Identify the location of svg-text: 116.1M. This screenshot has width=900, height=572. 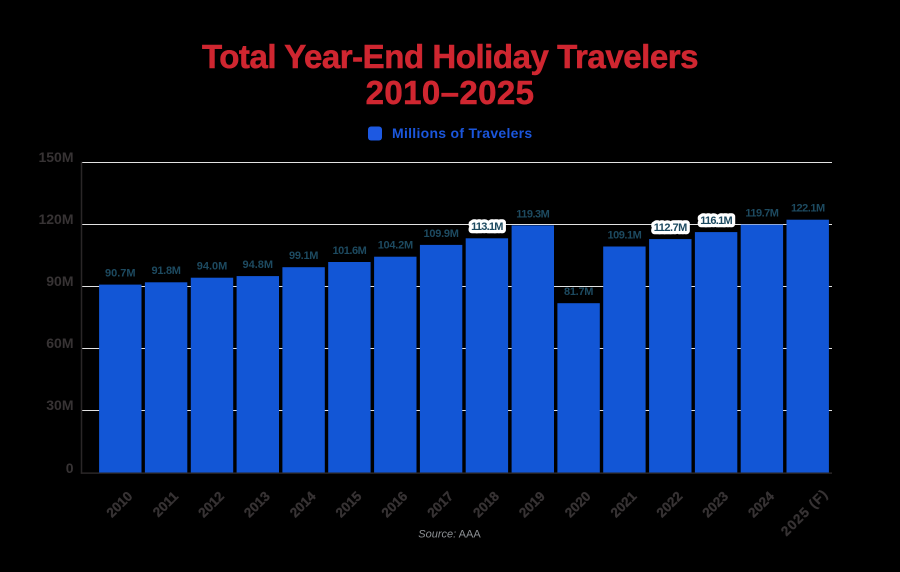
(716, 221).